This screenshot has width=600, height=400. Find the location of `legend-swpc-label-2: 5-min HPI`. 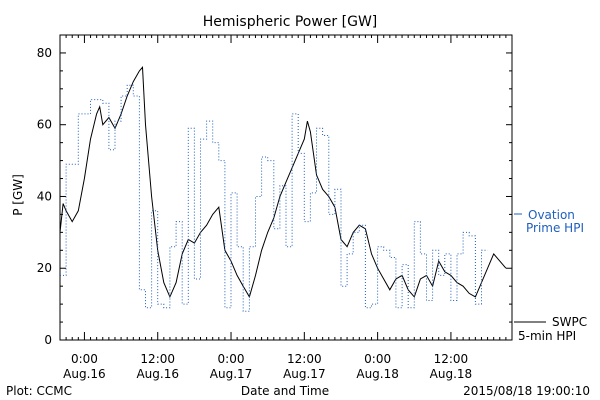

legend-swpc-label-2: 5-min HPI is located at coordinates (547, 336).